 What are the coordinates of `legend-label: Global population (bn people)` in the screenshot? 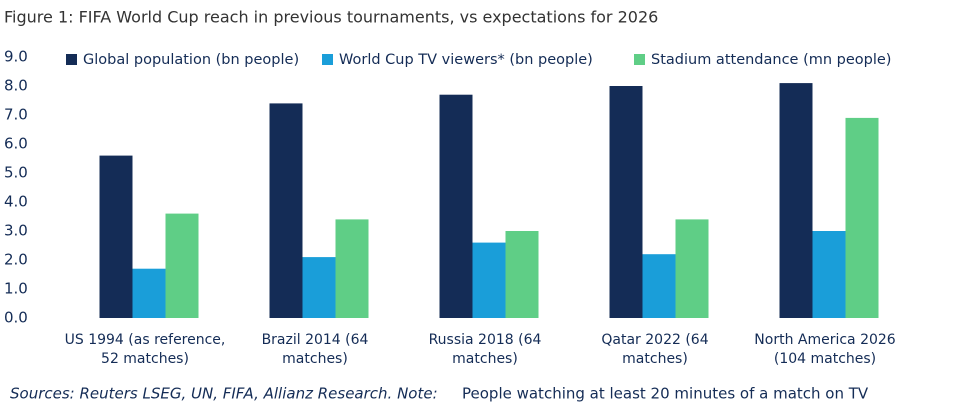 It's located at (191, 60).